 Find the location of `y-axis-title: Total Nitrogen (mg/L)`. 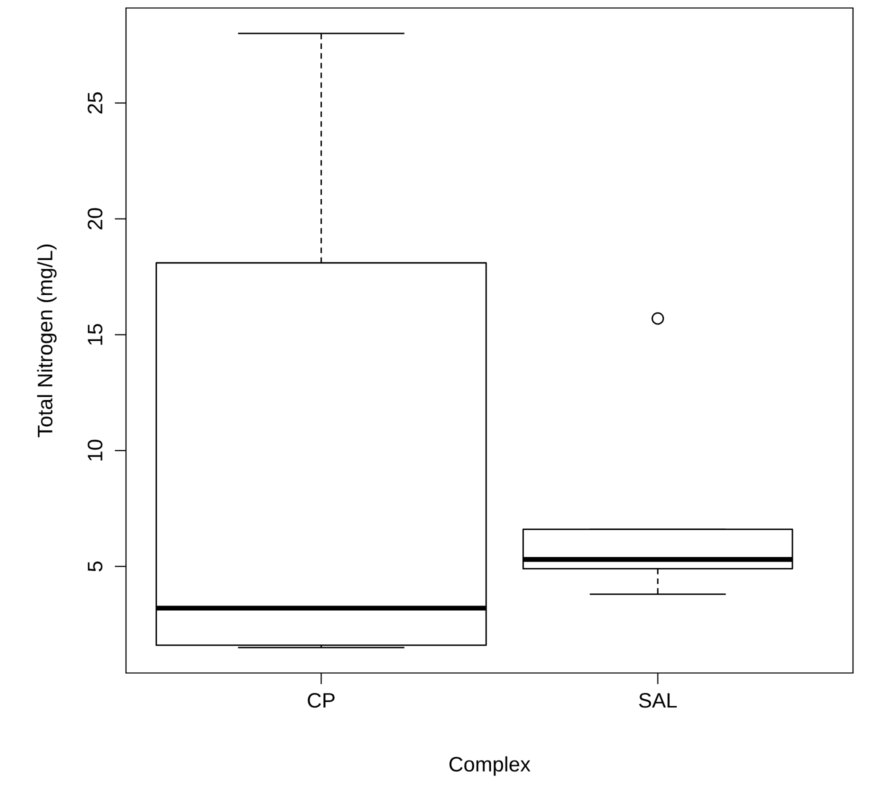

y-axis-title: Total Nitrogen (mg/L) is located at coordinates (47, 341).